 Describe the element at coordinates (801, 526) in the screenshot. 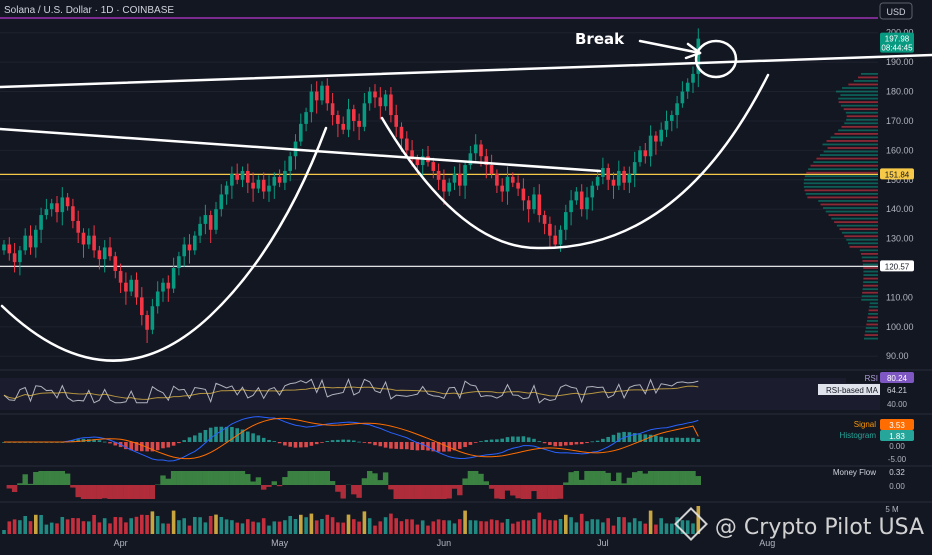

I see `watermark: @ Crypto Pilot USA` at that location.